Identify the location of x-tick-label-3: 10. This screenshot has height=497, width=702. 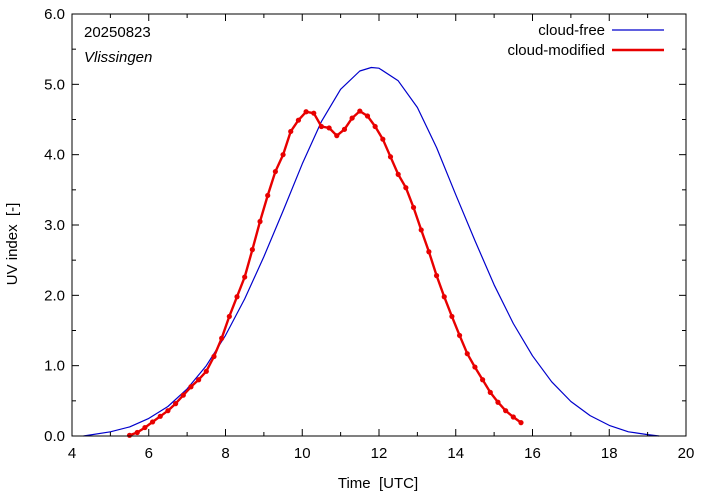
(302, 453).